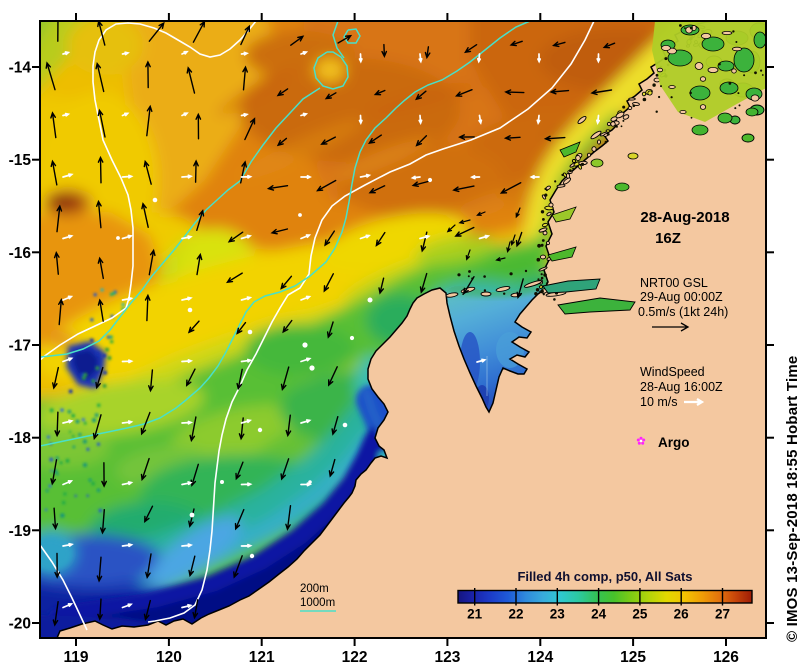 The height and width of the screenshot is (672, 809). Describe the element at coordinates (558, 614) in the screenshot. I see `svg-text: 23` at that location.